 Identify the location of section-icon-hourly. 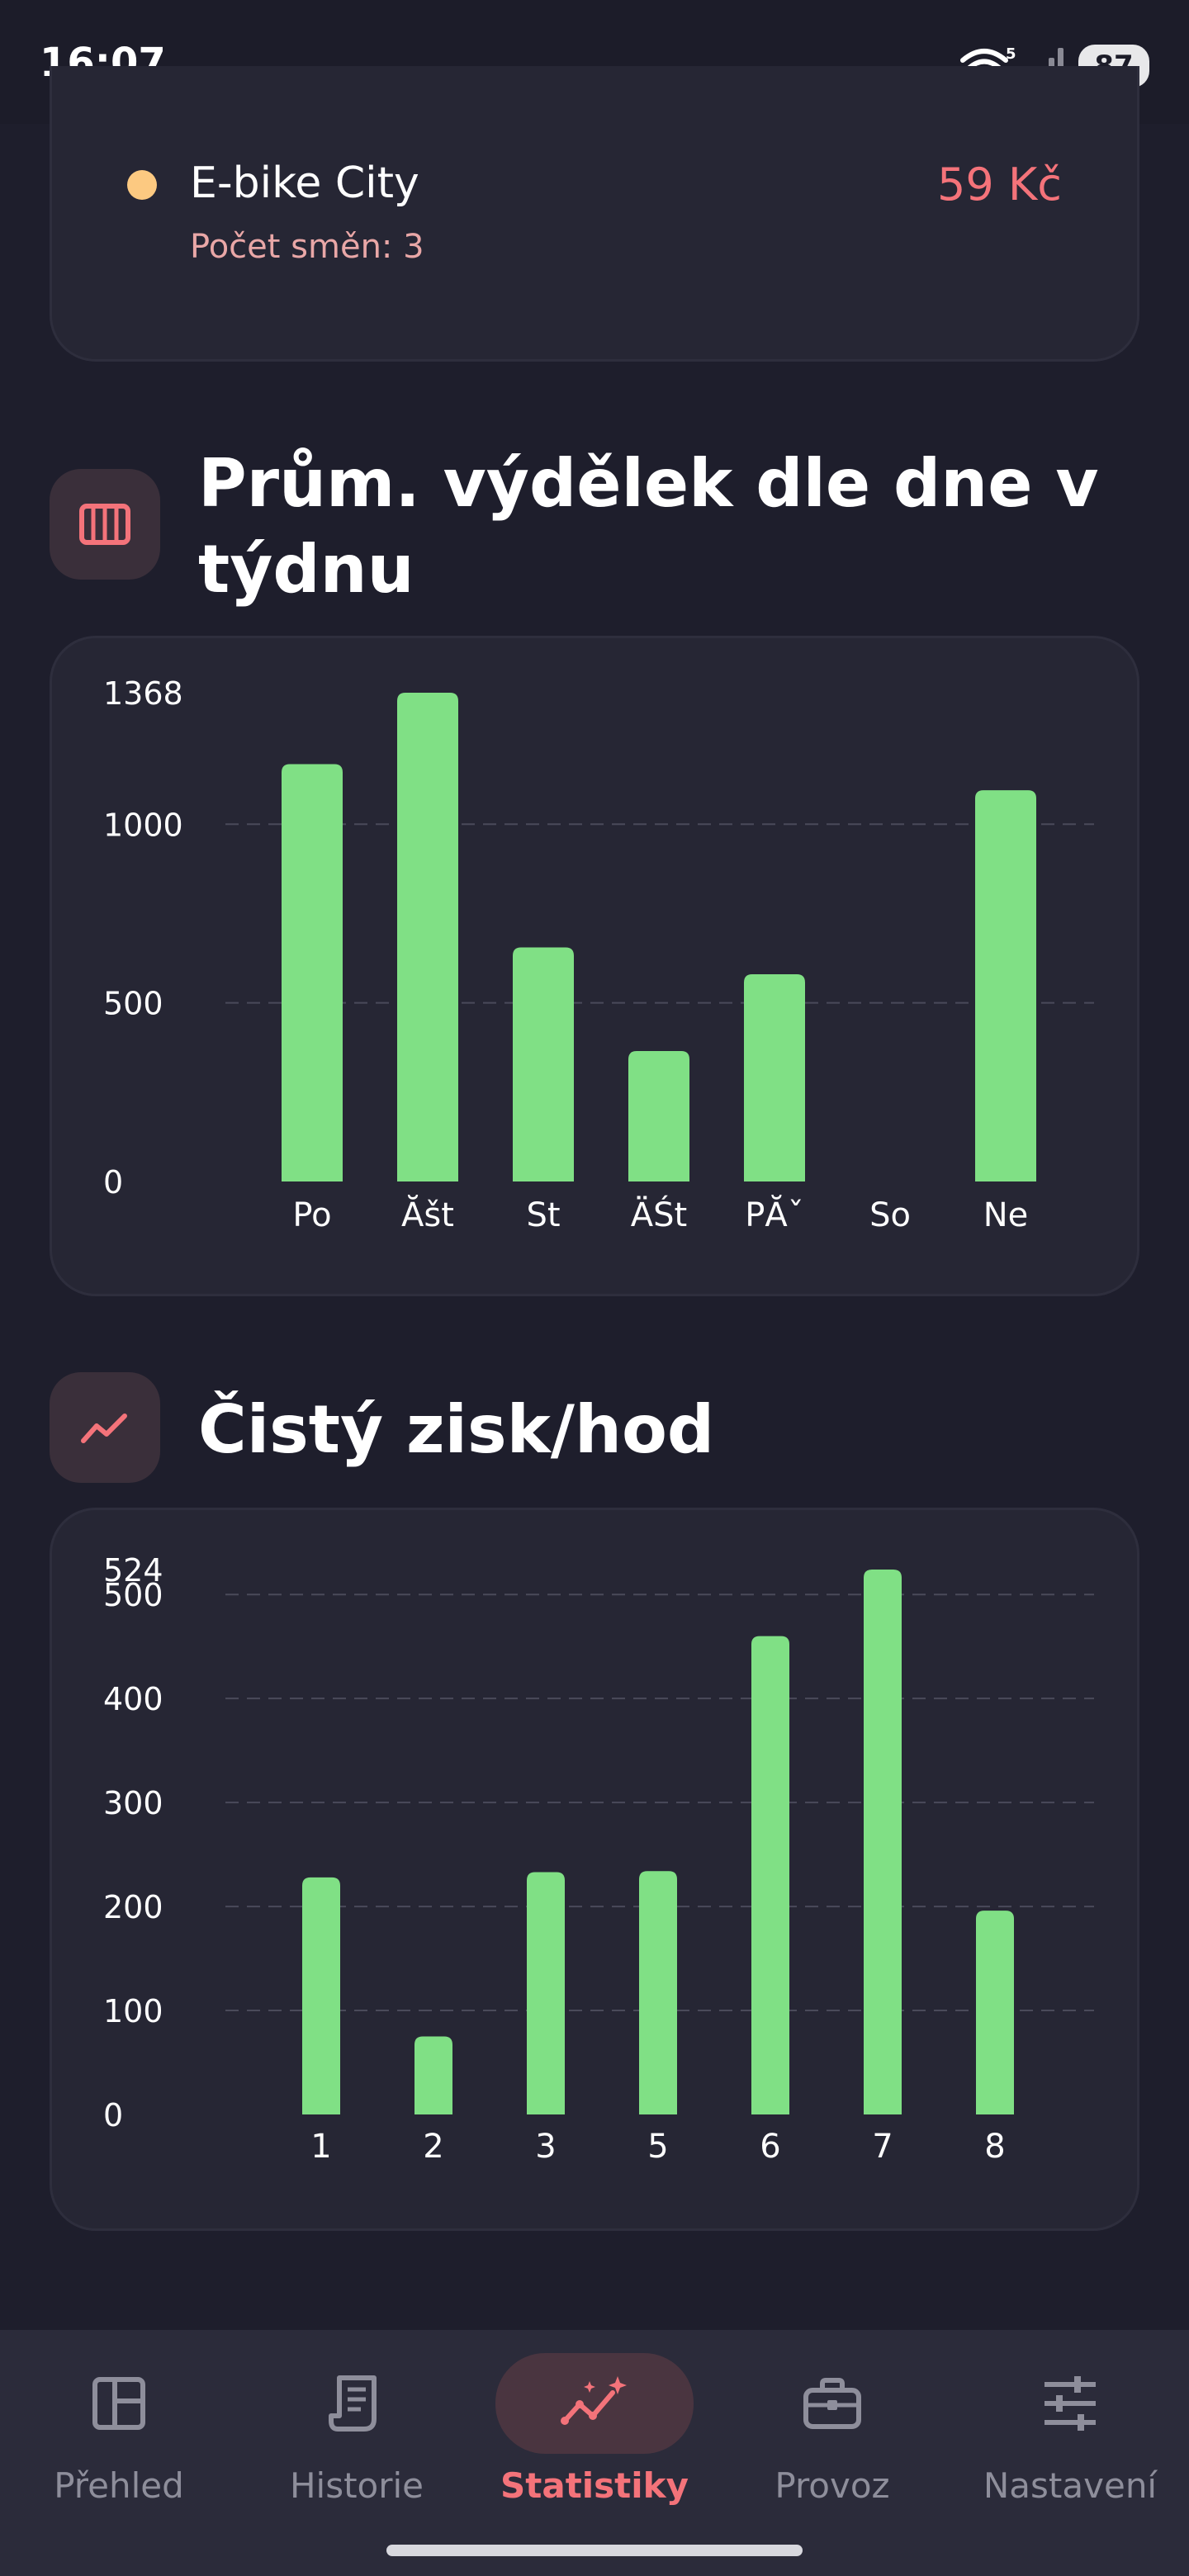
(105, 1427).